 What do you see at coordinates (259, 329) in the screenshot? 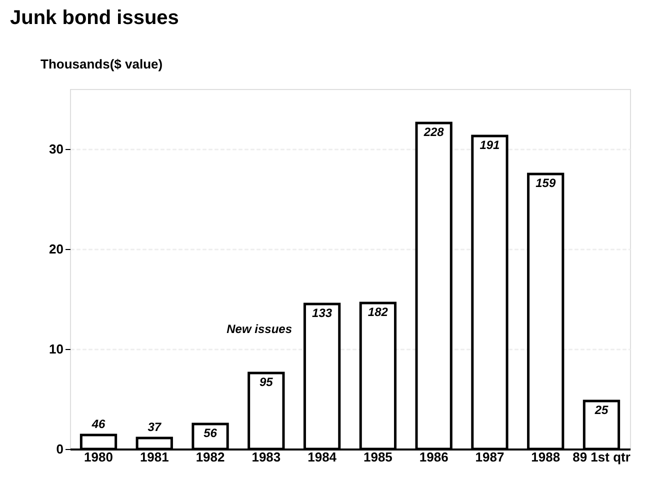
I see `annotation: New issues` at bounding box center [259, 329].